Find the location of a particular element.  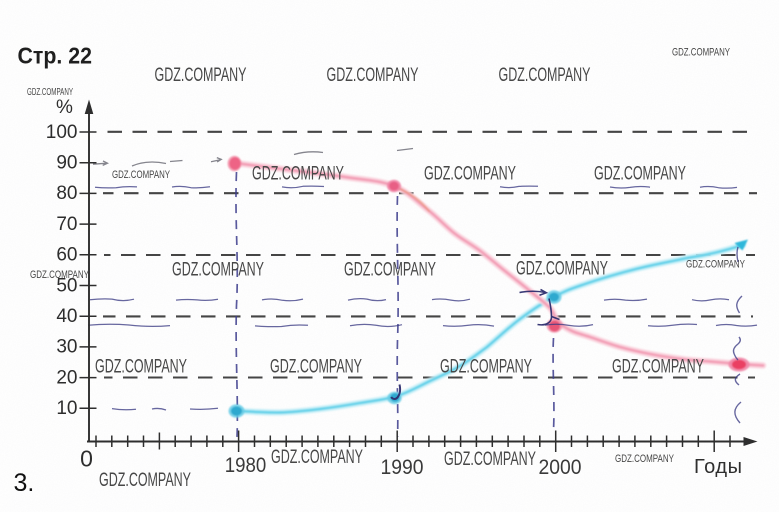

svg-text: 2000 is located at coordinates (560, 467).